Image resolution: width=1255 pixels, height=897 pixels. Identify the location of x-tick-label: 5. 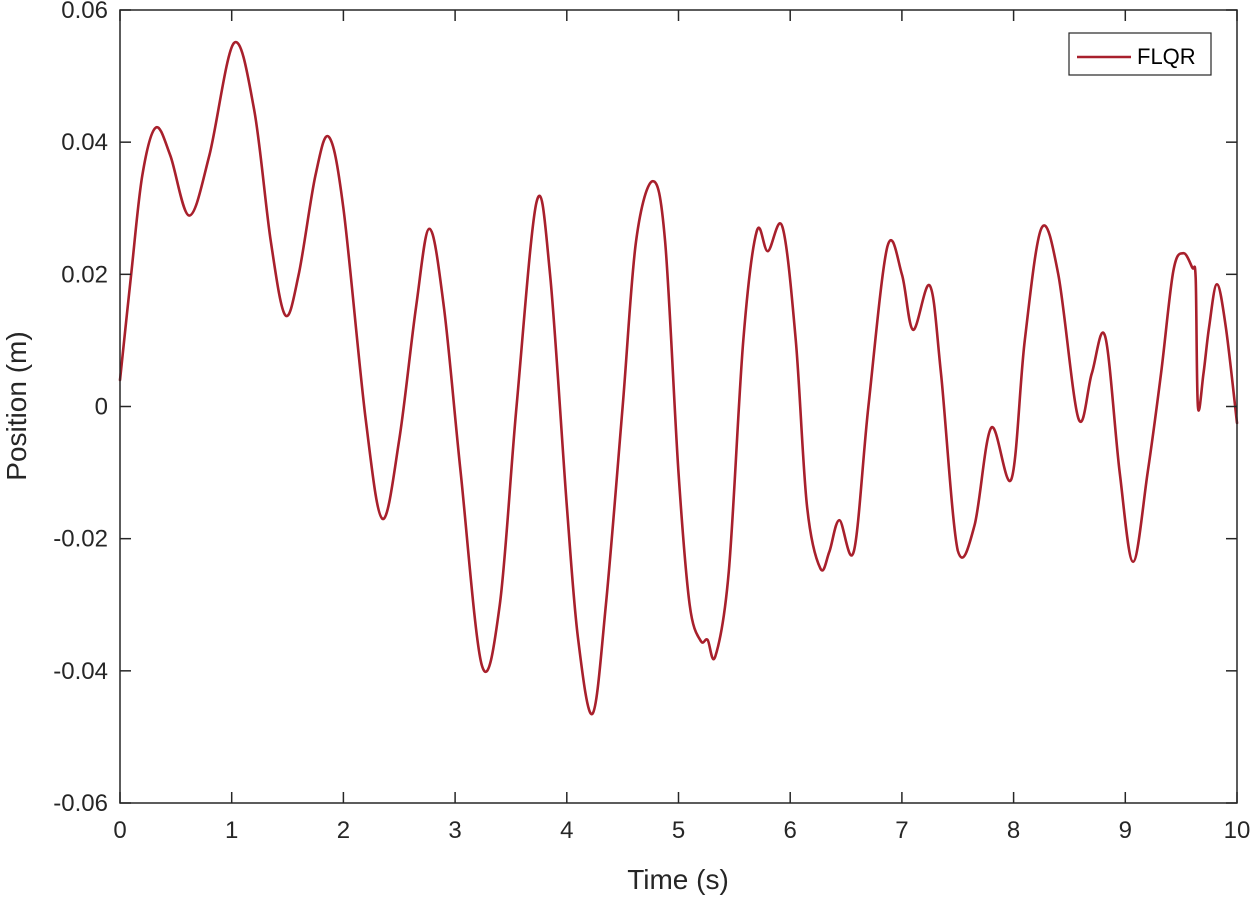
(678, 830).